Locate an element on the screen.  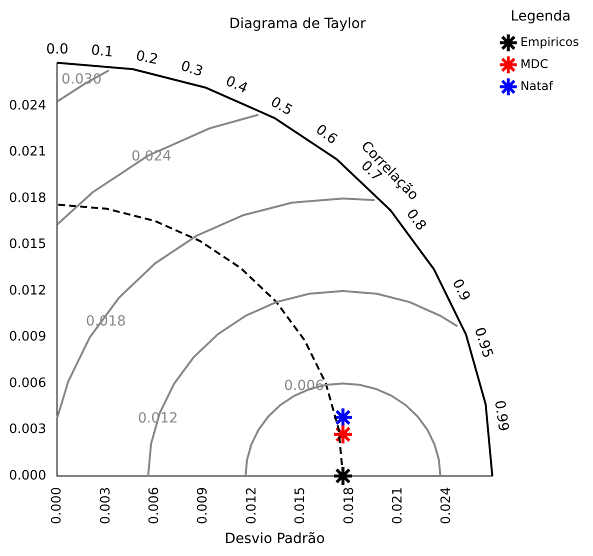
y-tick-label: 0.024 is located at coordinates (27, 106).